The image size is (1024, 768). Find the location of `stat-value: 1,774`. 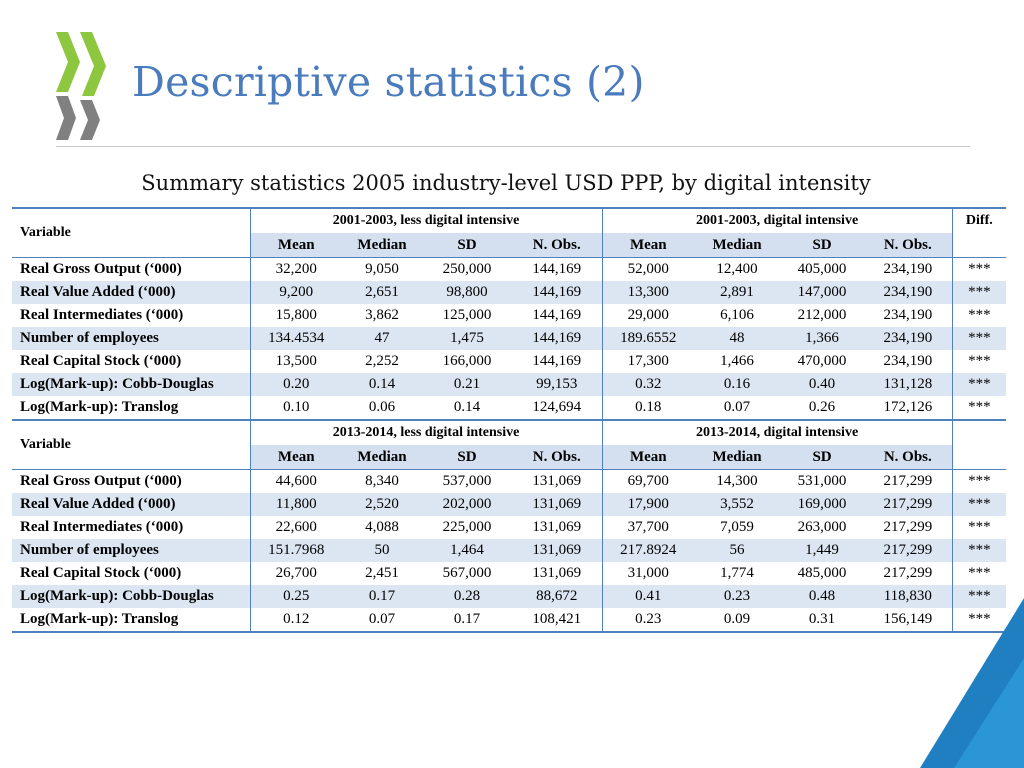

stat-value: 1,774 is located at coordinates (737, 573).